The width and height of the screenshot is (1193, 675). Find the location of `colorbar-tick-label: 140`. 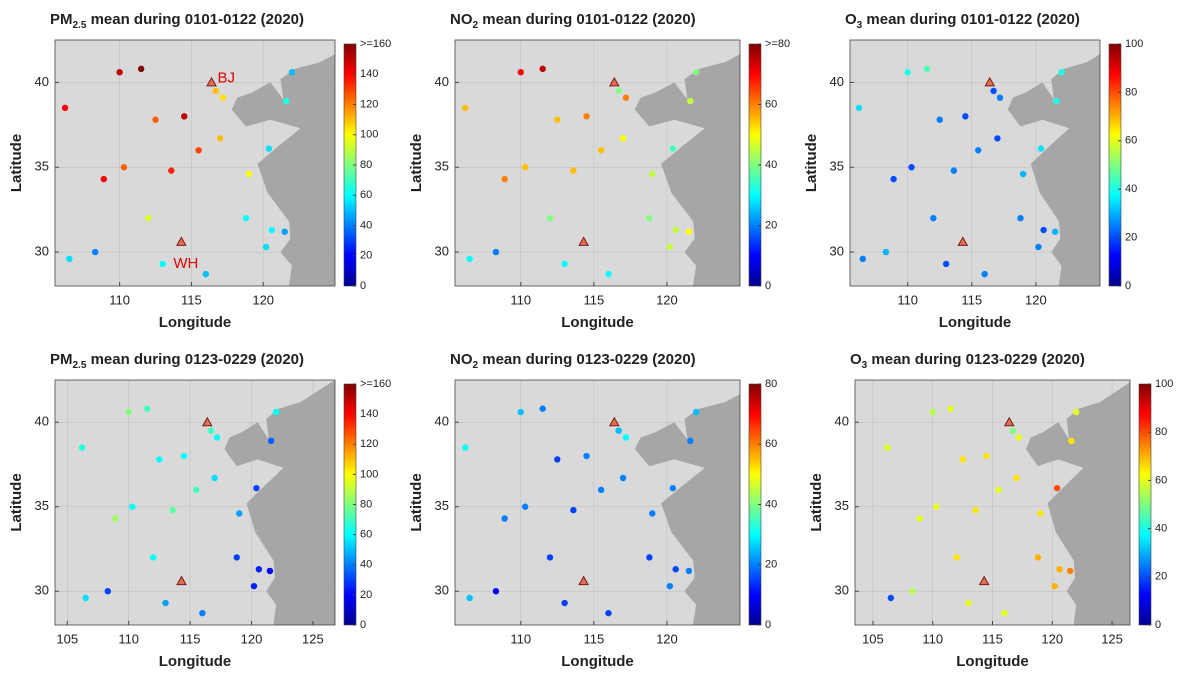

colorbar-tick-label: 140 is located at coordinates (369, 74).